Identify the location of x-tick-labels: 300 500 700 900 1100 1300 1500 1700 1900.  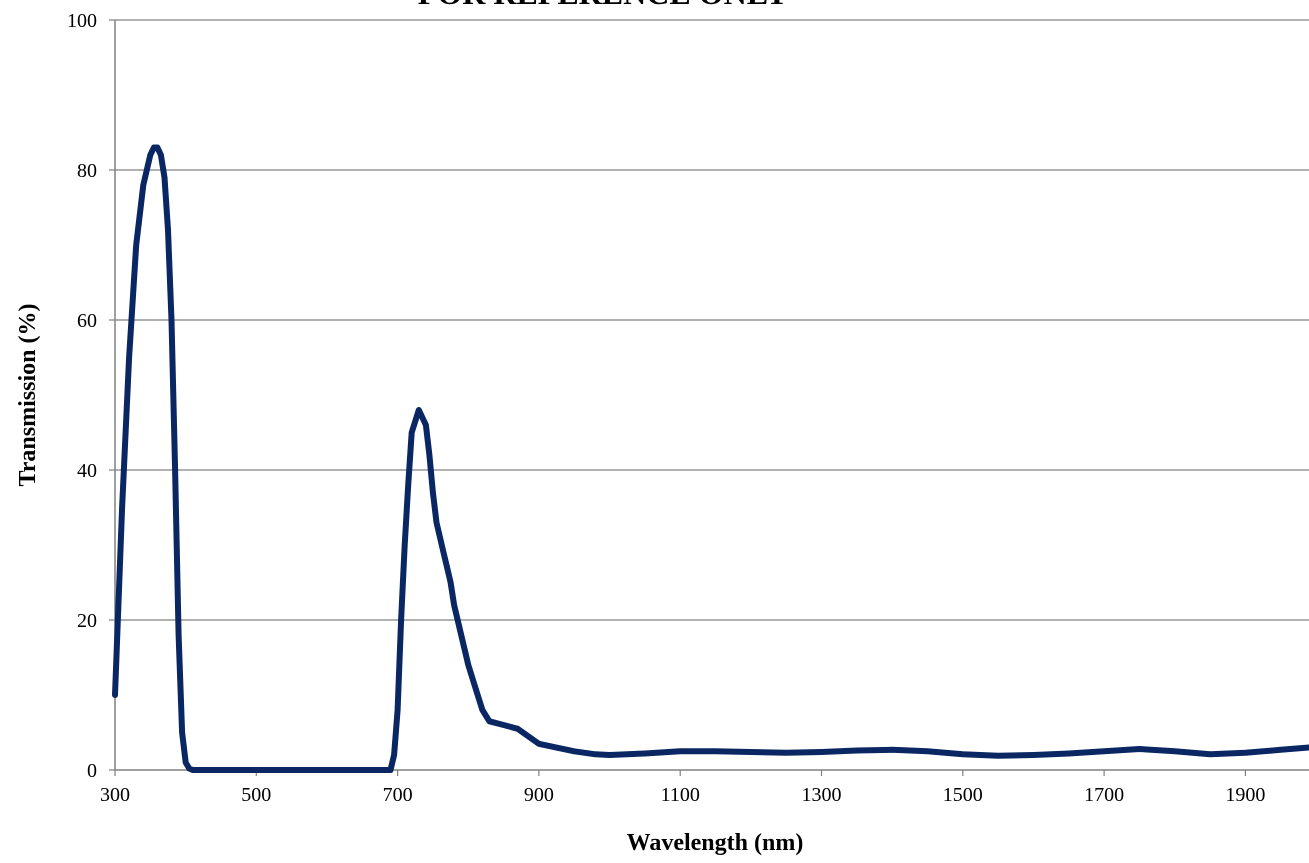
(682, 788).